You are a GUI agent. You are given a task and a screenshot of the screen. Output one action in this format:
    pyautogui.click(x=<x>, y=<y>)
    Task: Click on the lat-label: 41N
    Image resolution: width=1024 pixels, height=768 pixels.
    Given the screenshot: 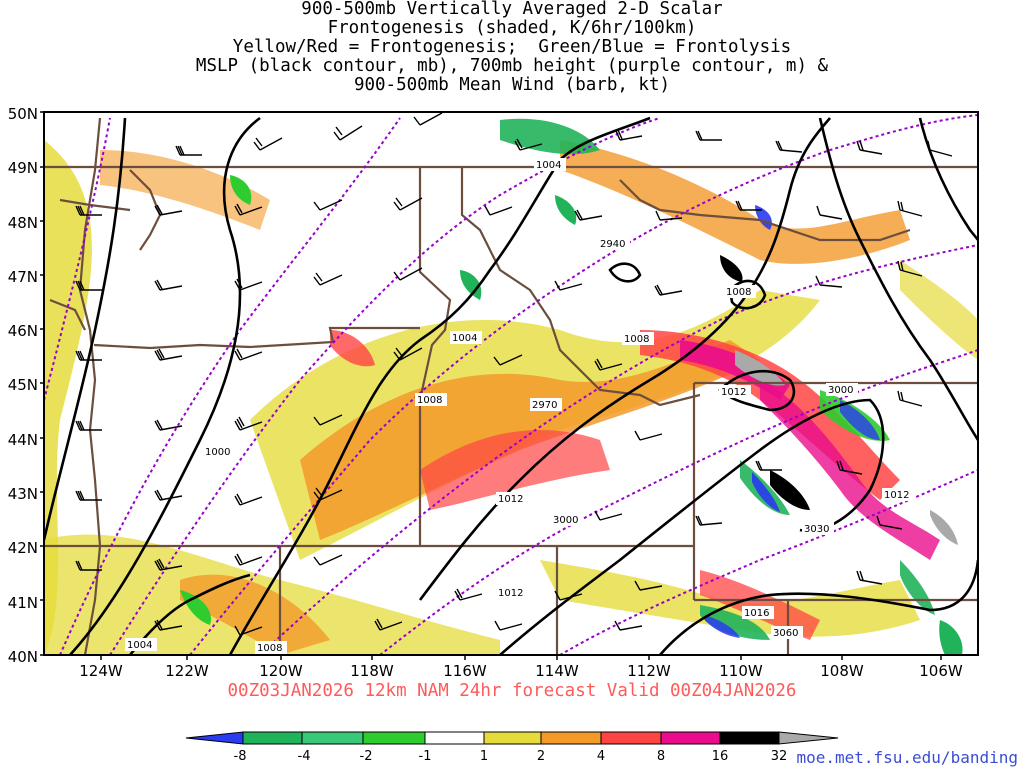 What is the action you would take?
    pyautogui.click(x=23, y=603)
    